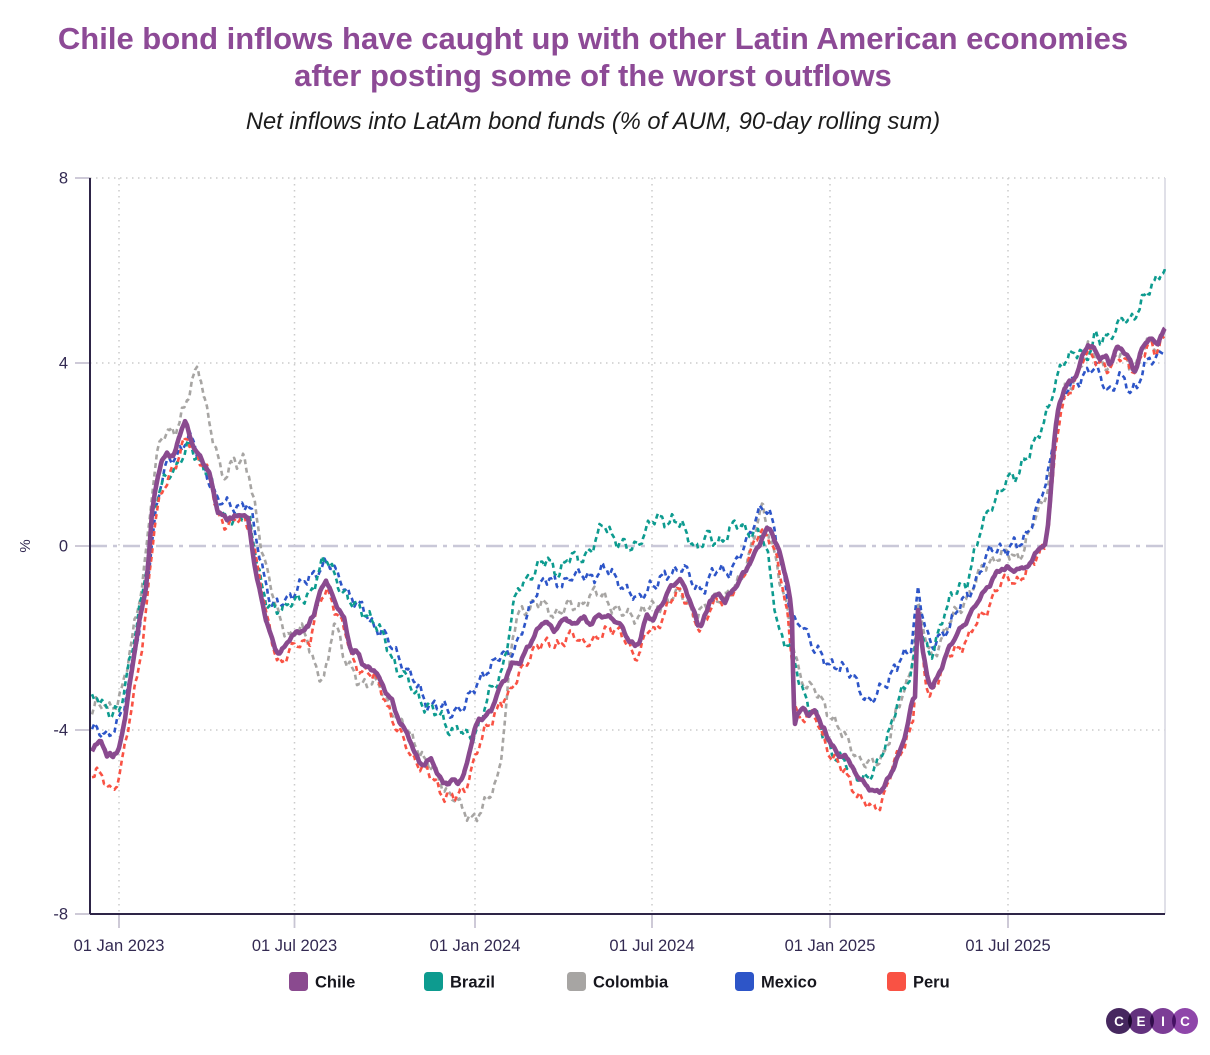 Image resolution: width=1210 pixels, height=1055 pixels. Describe the element at coordinates (475, 946) in the screenshot. I see `svg-text: 01 Jan 2024` at that location.